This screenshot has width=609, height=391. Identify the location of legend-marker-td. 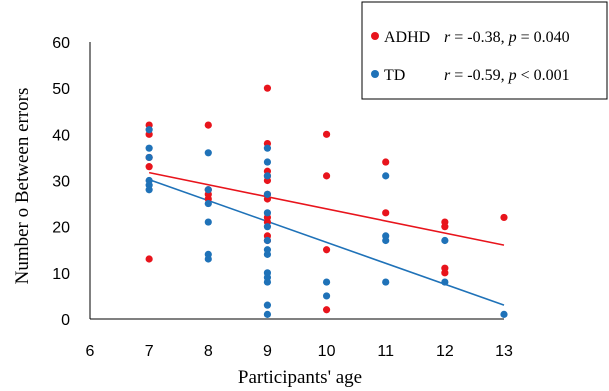
(375, 74).